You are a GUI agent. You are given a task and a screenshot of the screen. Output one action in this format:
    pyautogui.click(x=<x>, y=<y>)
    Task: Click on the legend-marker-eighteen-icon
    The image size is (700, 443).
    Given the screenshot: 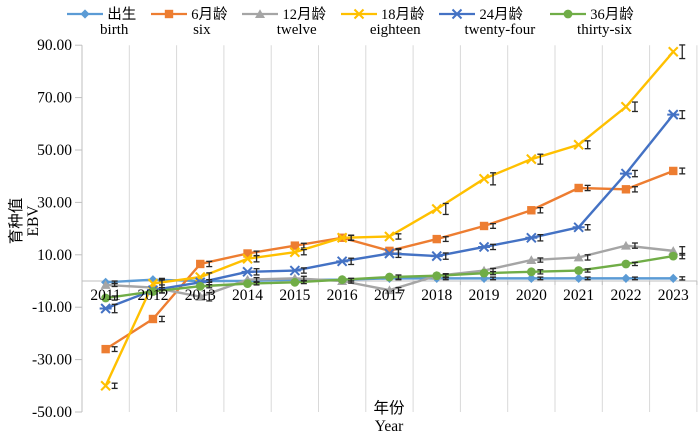 What is the action you would take?
    pyautogui.click(x=358, y=13)
    